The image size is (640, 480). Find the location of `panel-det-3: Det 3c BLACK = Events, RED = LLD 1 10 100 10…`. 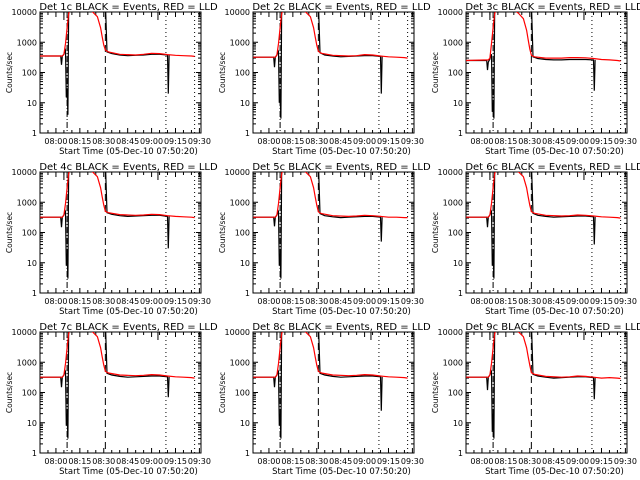

panel-det-3: Det 3c BLACK = Events, RED = LLD 1 10 100 10… is located at coordinates (535, 79).